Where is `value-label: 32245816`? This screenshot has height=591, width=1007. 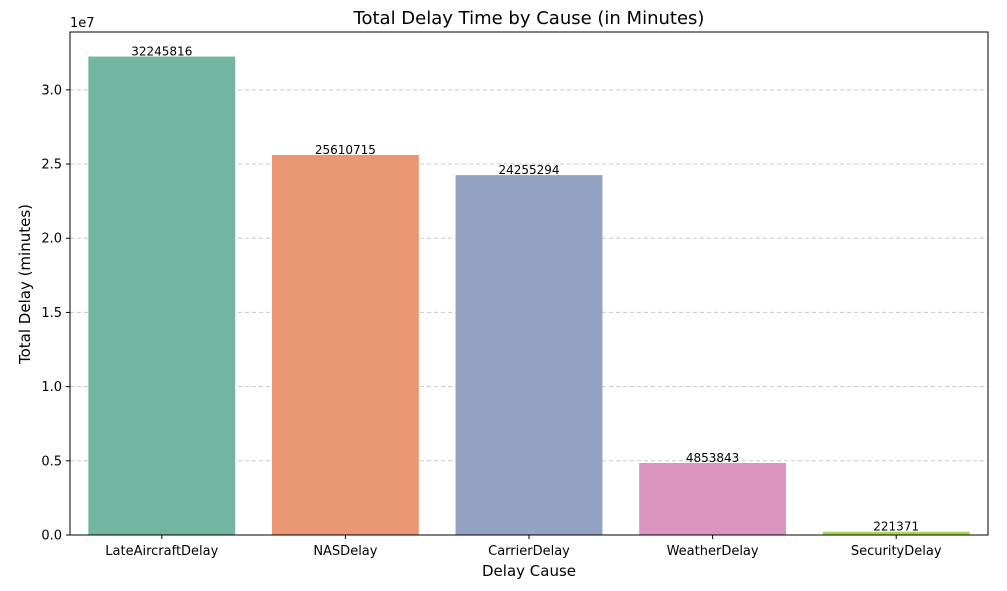
value-label: 32245816 is located at coordinates (161, 52).